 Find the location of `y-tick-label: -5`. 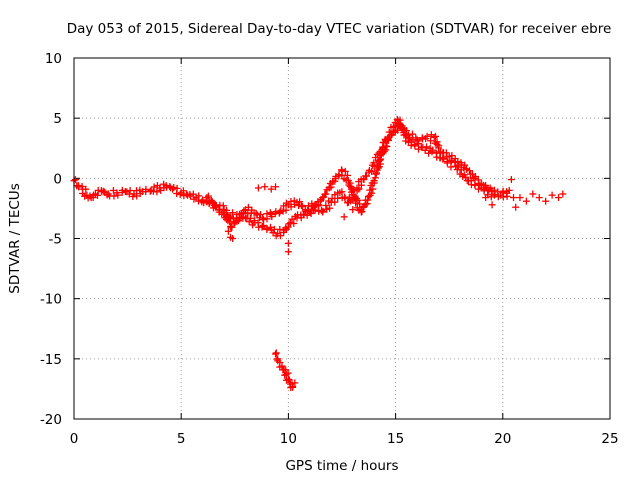

y-tick-label: -5 is located at coordinates (55, 240).